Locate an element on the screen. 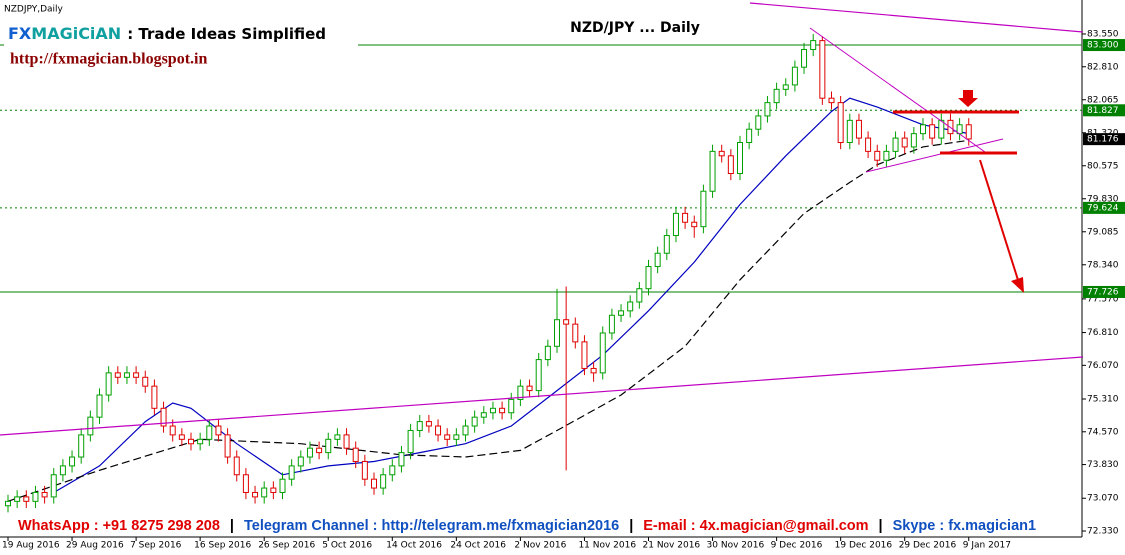  current-price-label: 81.176 is located at coordinates (1103, 140).